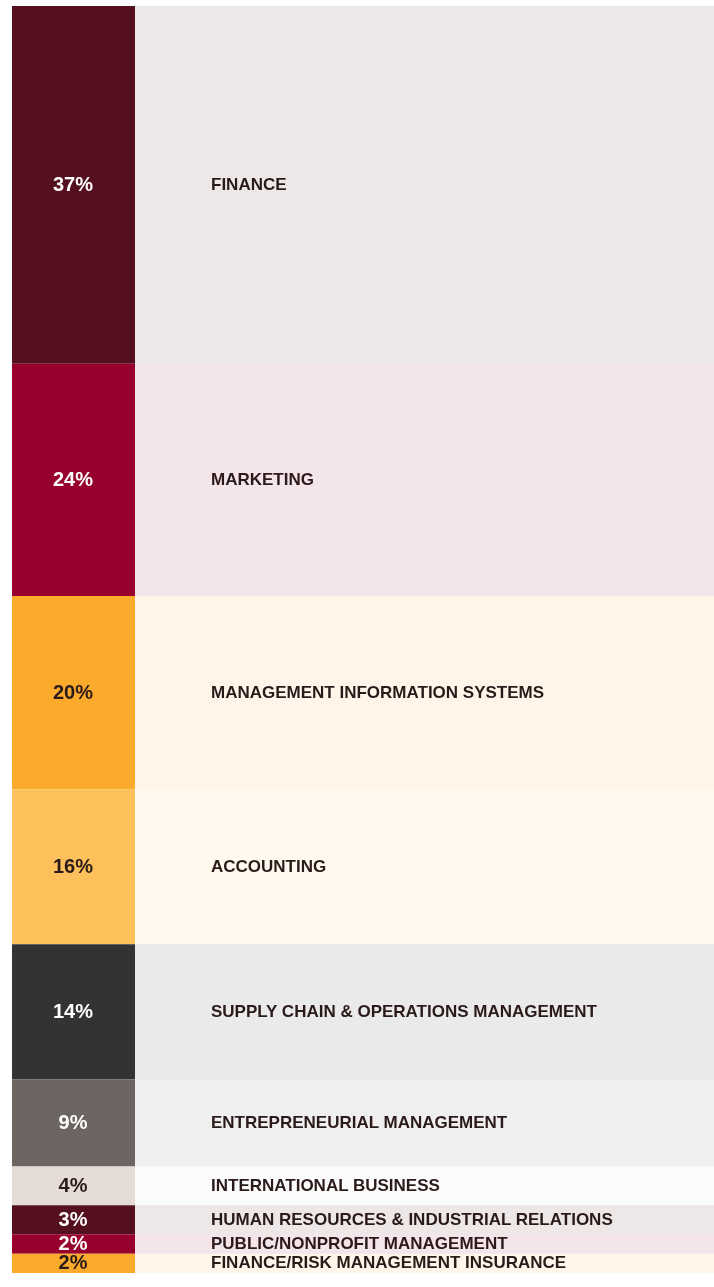 The width and height of the screenshot is (714, 1287). What do you see at coordinates (360, 1243) in the screenshot?
I see `category-label: PUBLIC/NONPROFIT MANAGEMENT` at bounding box center [360, 1243].